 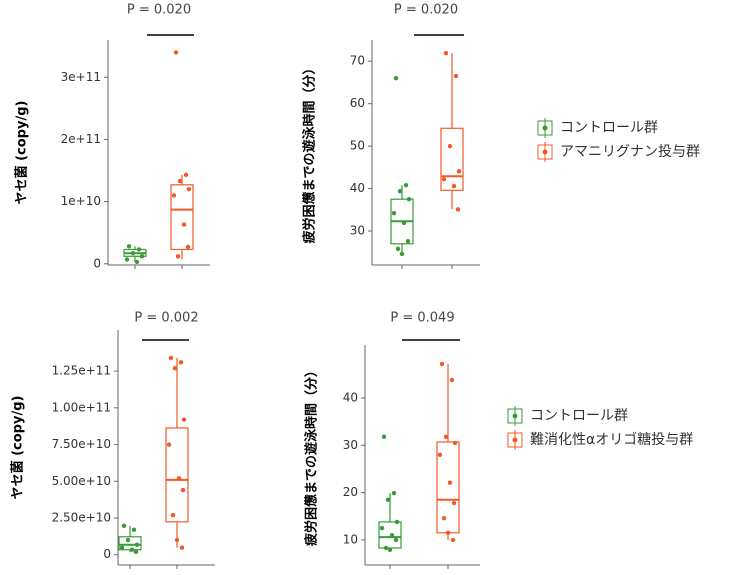 I want to click on y-tick-label: 20, so click(x=350, y=492).